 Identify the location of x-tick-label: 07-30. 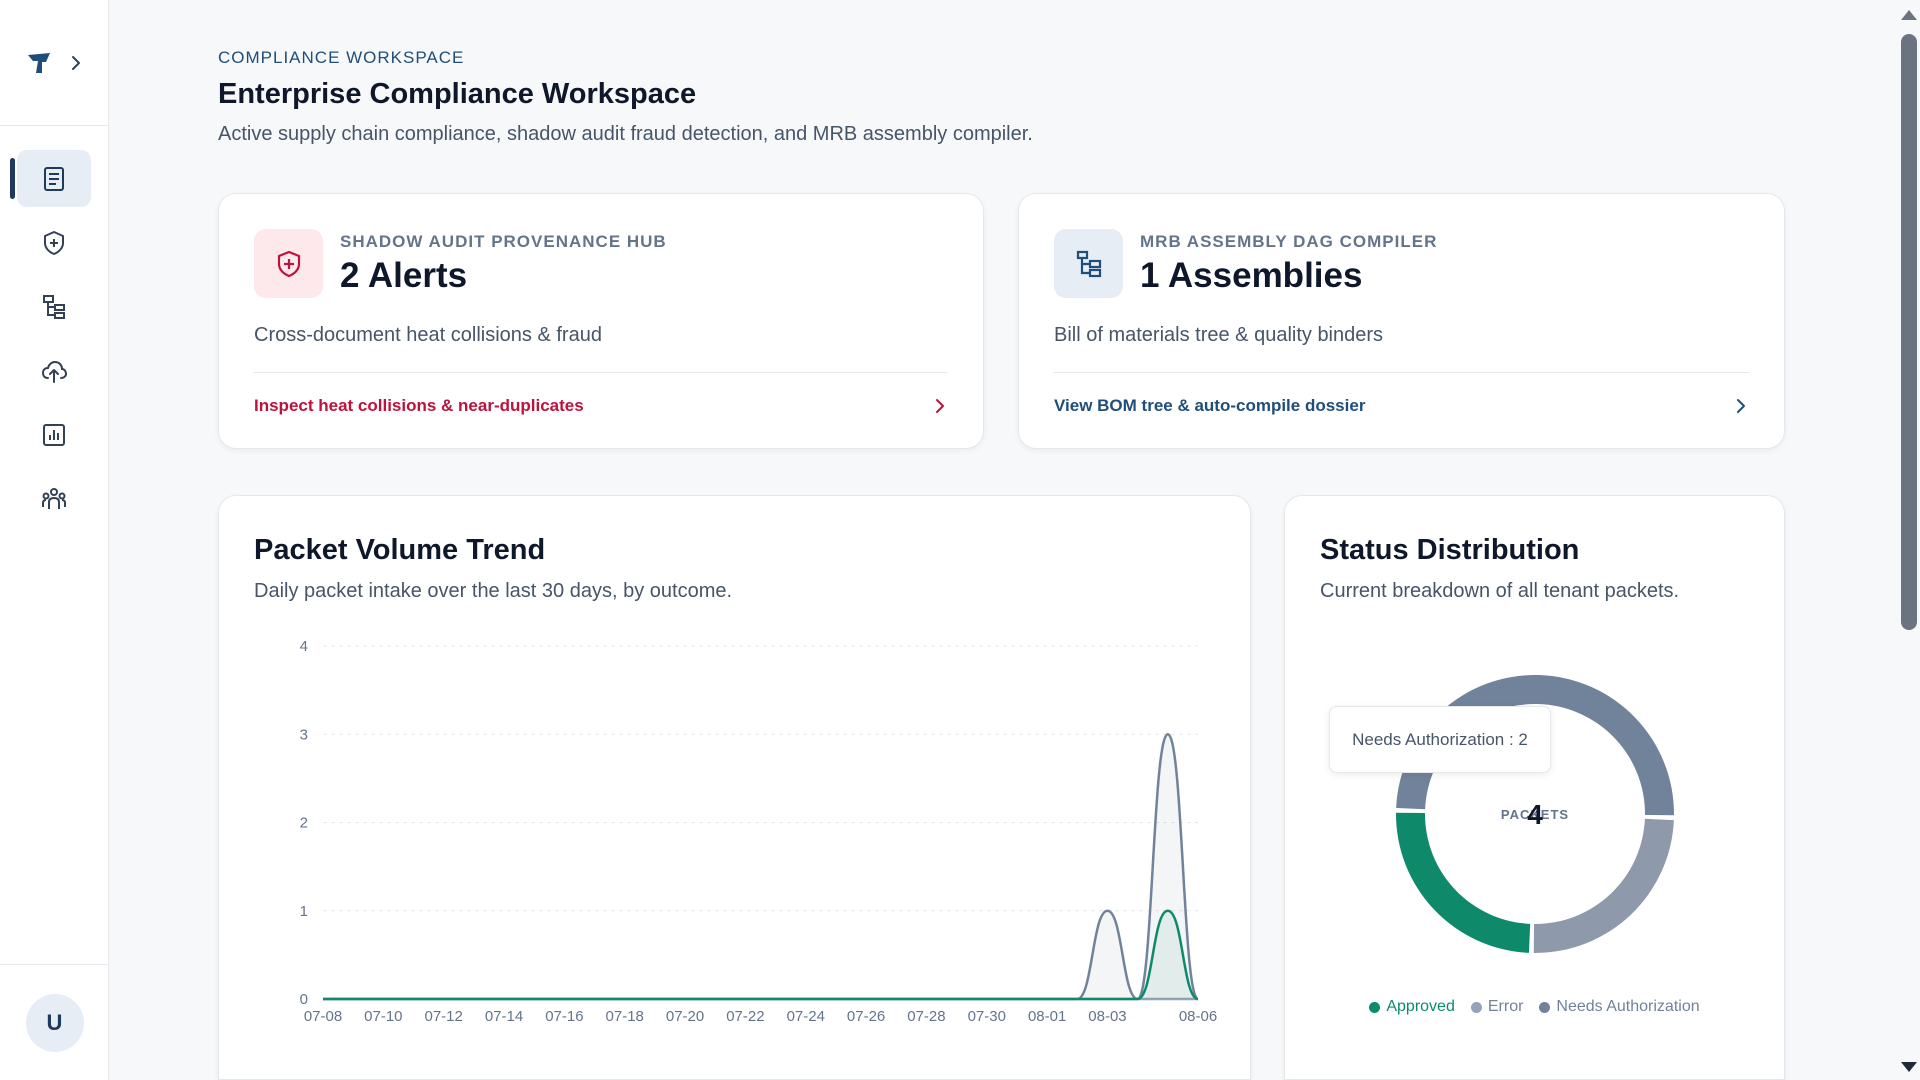
(987, 1016).